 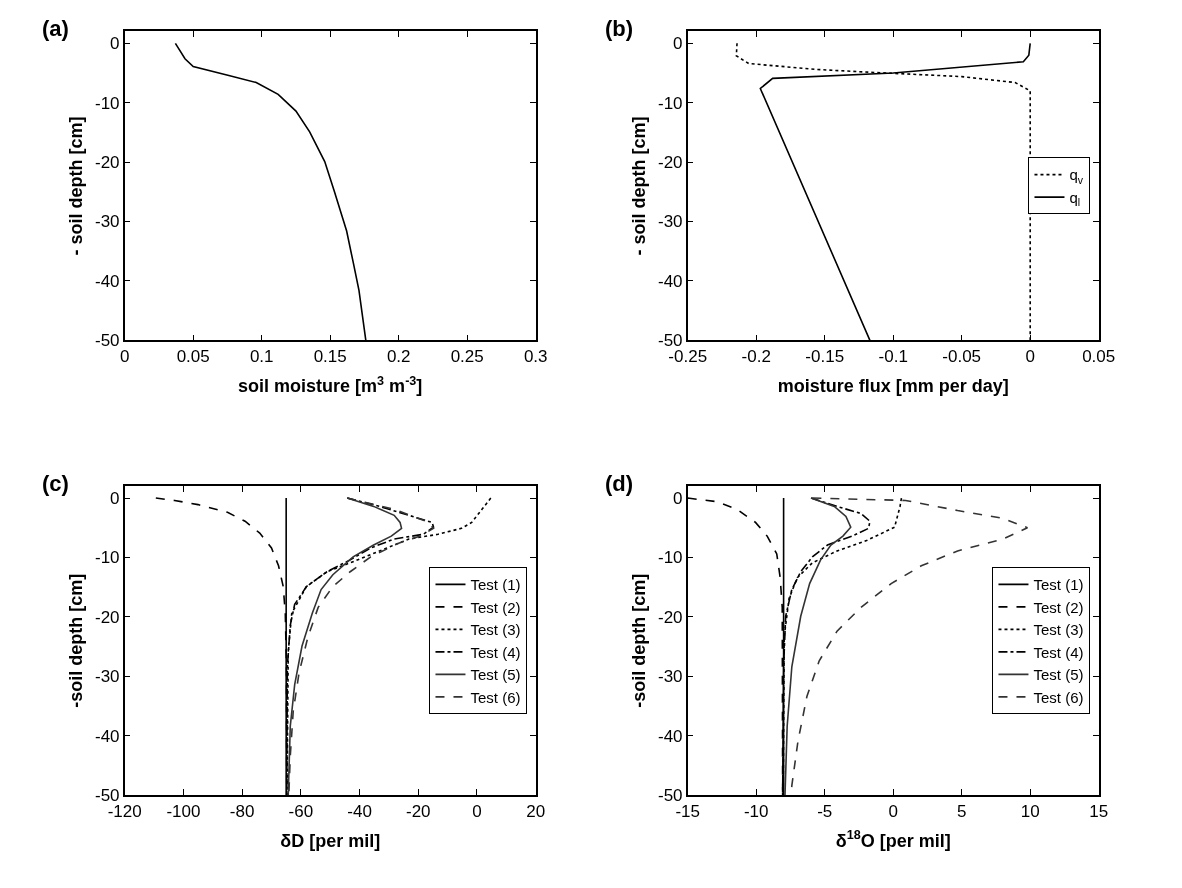 What do you see at coordinates (893, 839) in the screenshot?
I see `x-axis-title: δ$^{18}$O [per mil]` at bounding box center [893, 839].